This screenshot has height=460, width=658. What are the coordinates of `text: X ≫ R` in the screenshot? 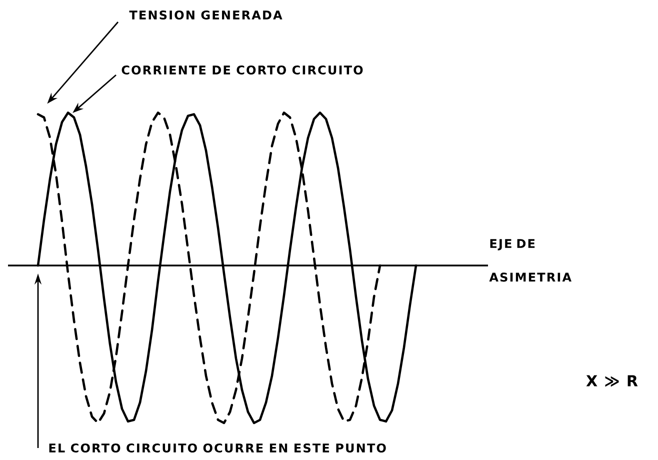 It's located at (612, 381).